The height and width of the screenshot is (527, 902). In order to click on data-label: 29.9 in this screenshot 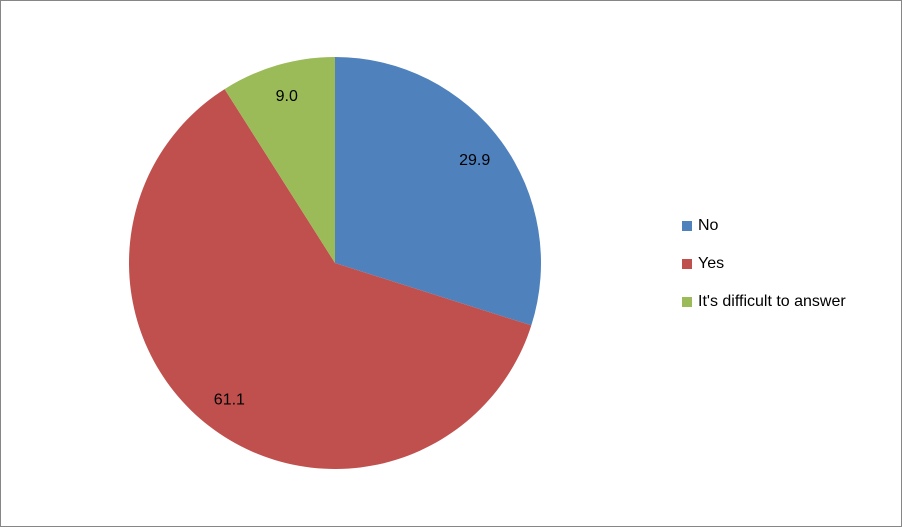, I will do `click(474, 160)`.